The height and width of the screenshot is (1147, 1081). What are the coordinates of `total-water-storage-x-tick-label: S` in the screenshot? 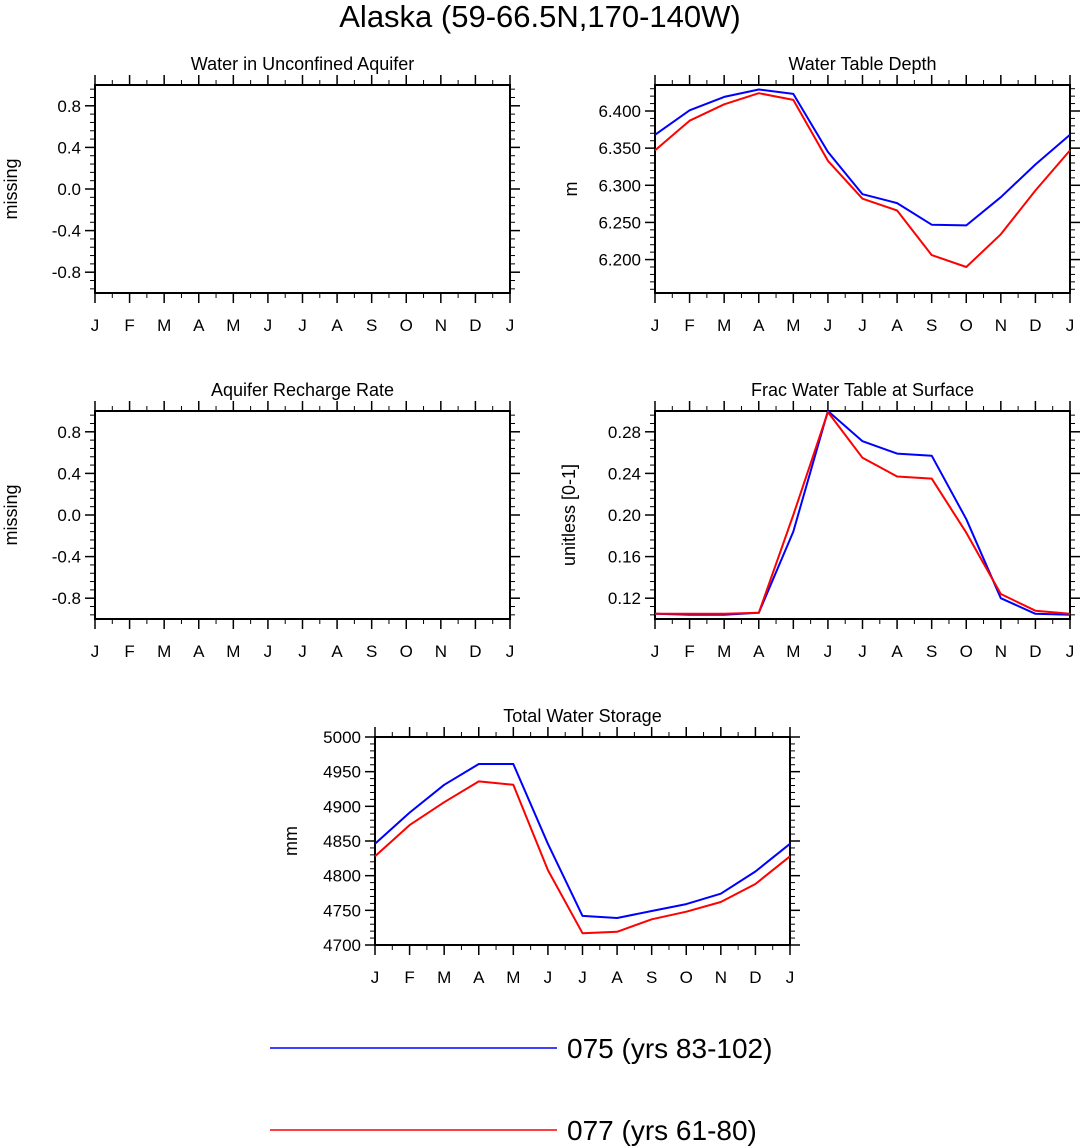 It's located at (651, 977).